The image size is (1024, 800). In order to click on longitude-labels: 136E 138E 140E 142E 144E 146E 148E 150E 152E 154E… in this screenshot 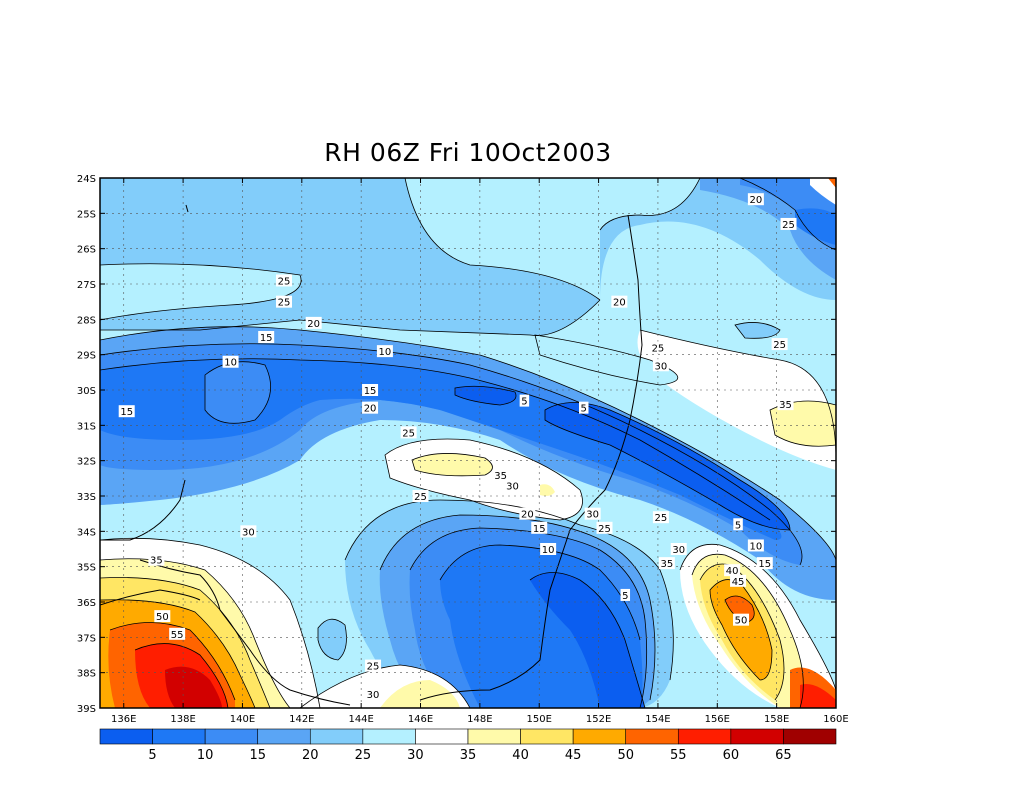, I will do `click(480, 719)`.